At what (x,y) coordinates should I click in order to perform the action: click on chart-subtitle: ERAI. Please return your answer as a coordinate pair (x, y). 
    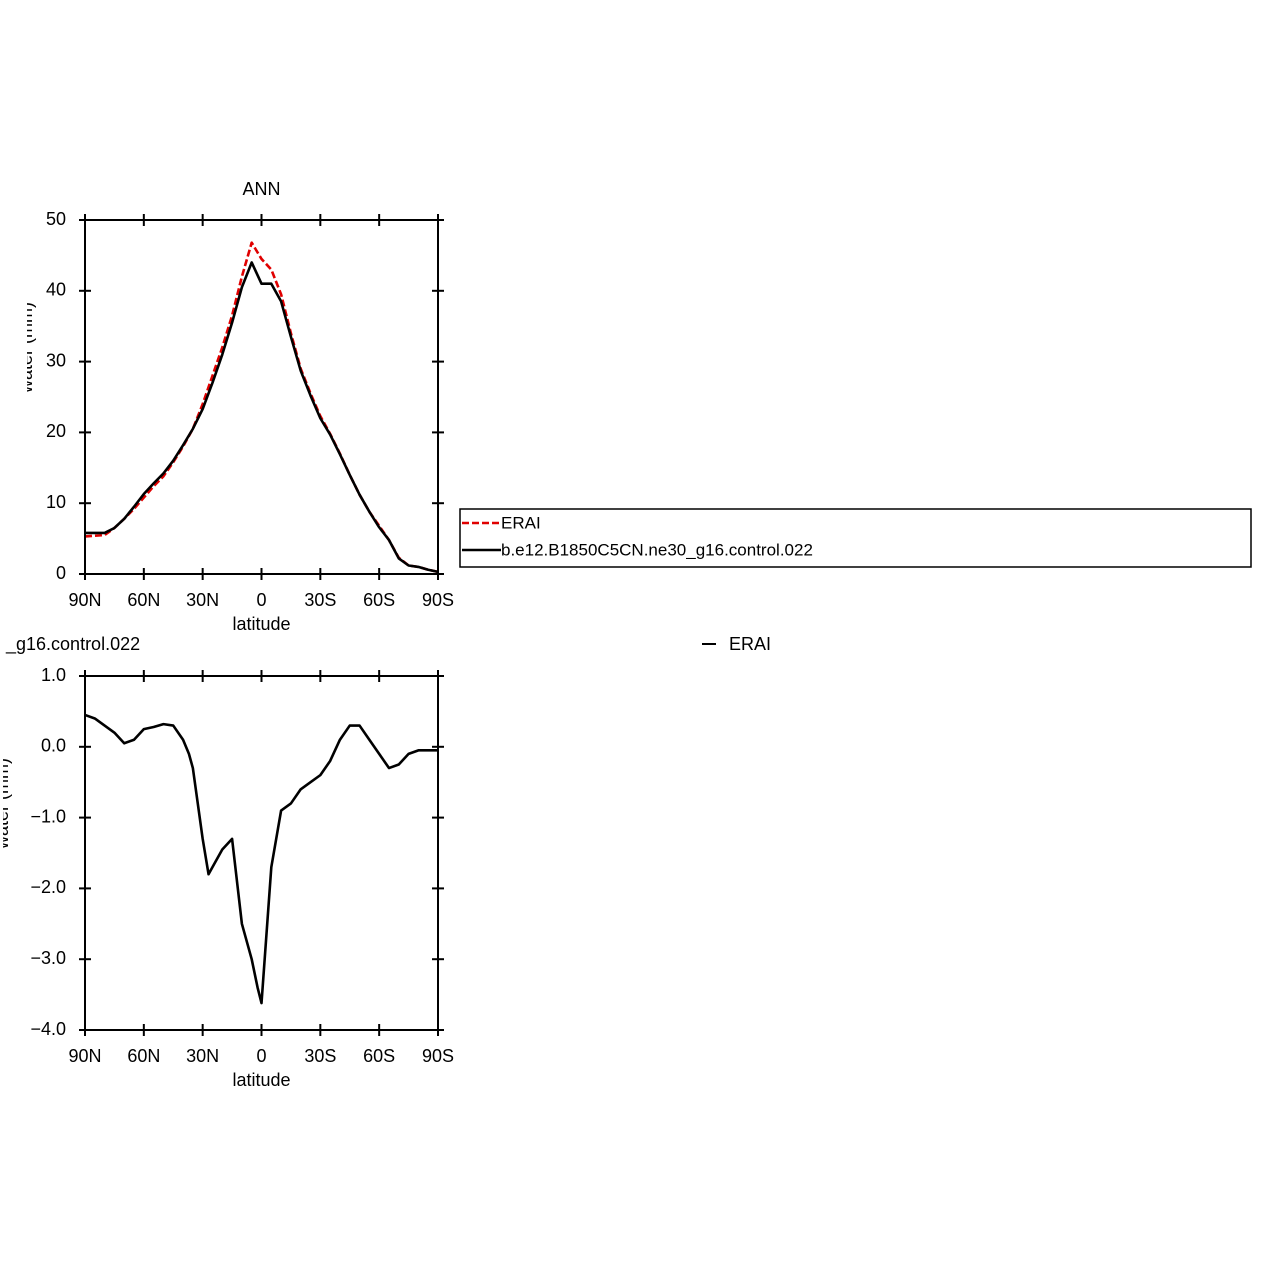
    Looking at the image, I should click on (750, 644).